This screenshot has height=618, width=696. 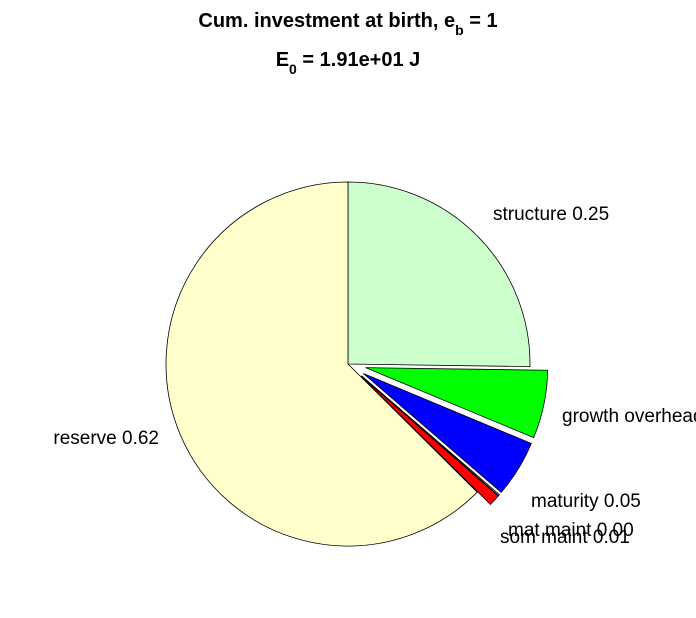 I want to click on pie-label-1: growth overhead, so click(x=629, y=416).